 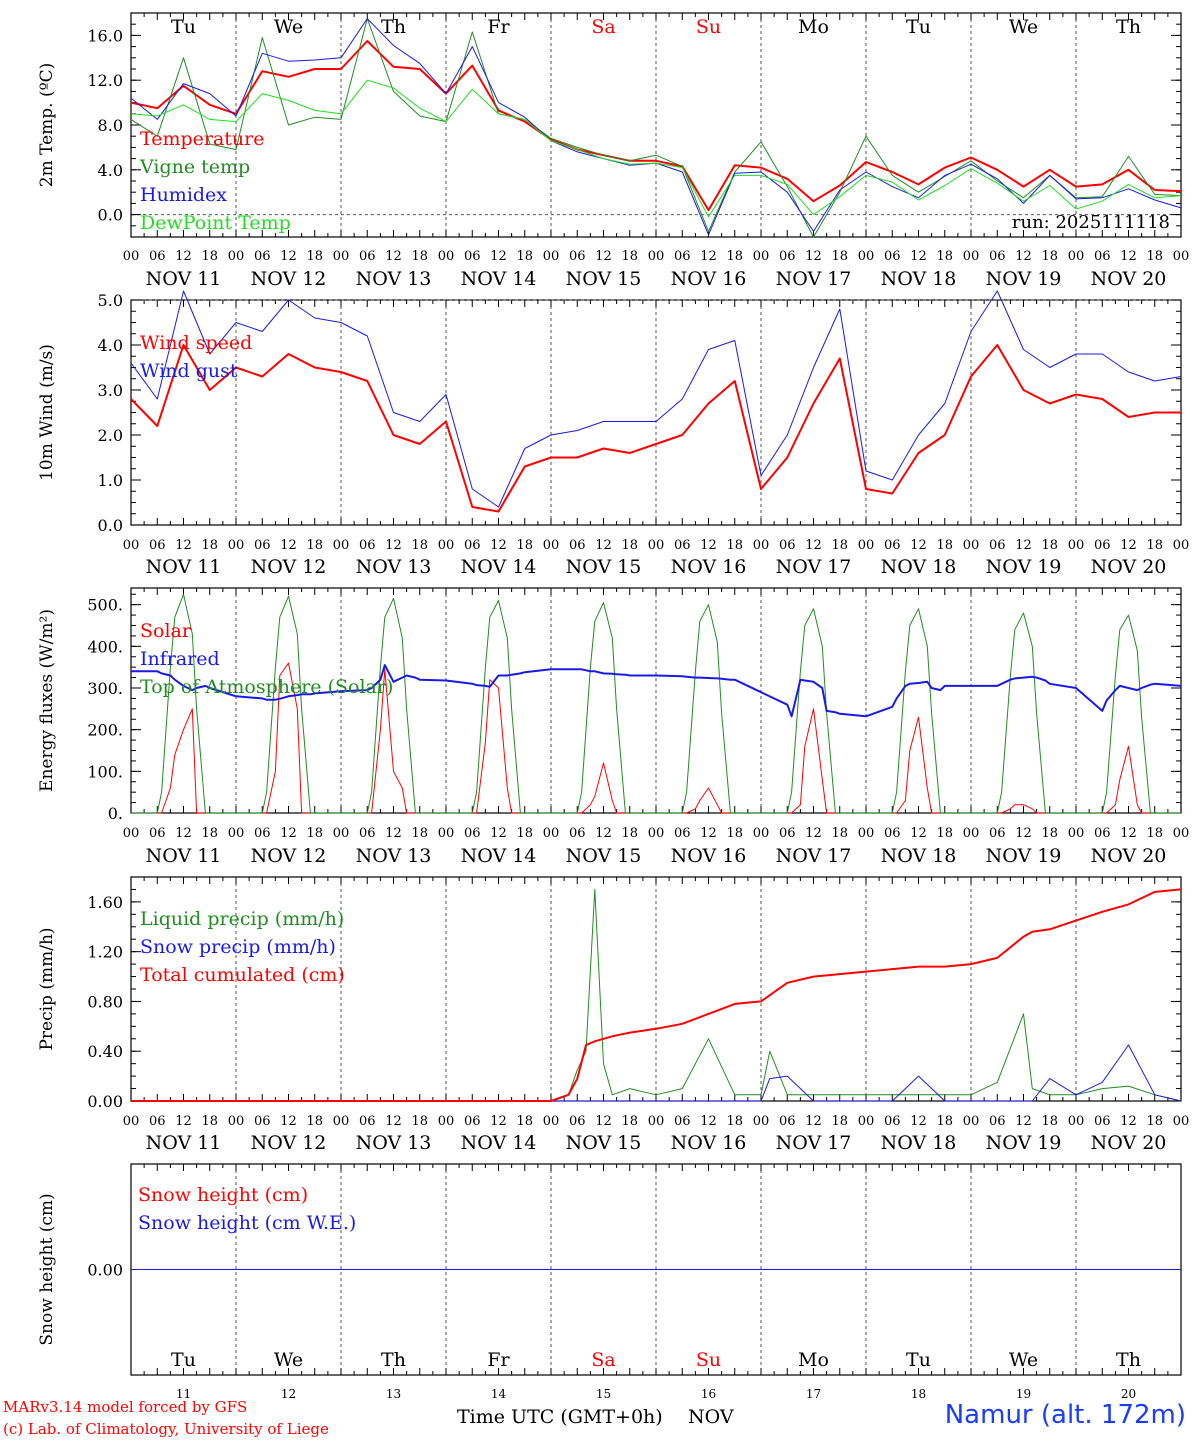 I want to click on weekday-label: Sa, so click(x=603, y=27).